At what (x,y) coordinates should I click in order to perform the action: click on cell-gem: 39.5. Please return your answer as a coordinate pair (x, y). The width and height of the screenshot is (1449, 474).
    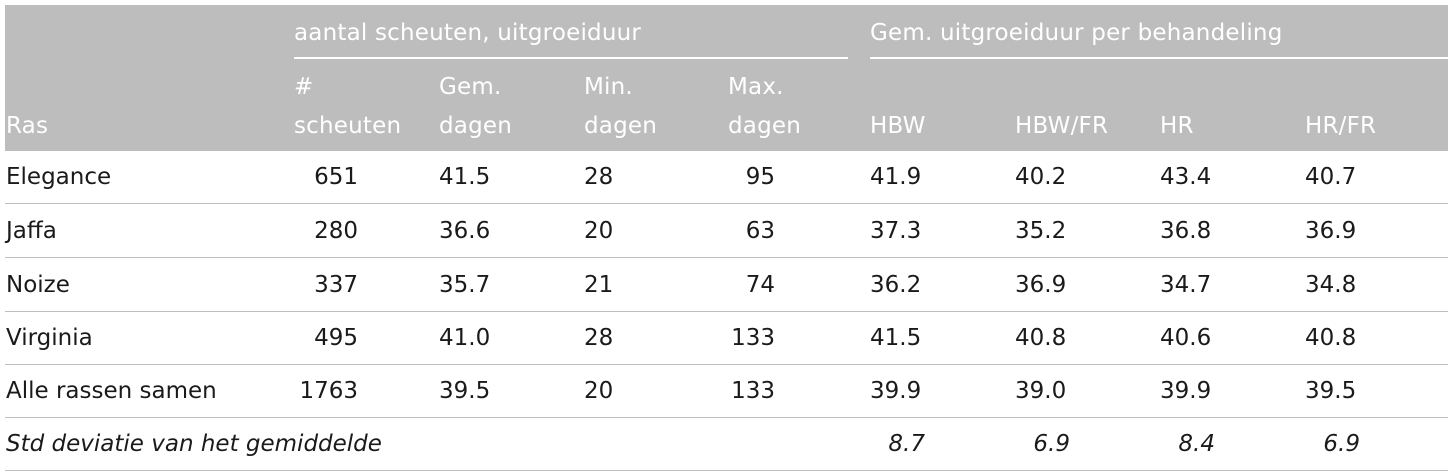
    Looking at the image, I should click on (465, 391).